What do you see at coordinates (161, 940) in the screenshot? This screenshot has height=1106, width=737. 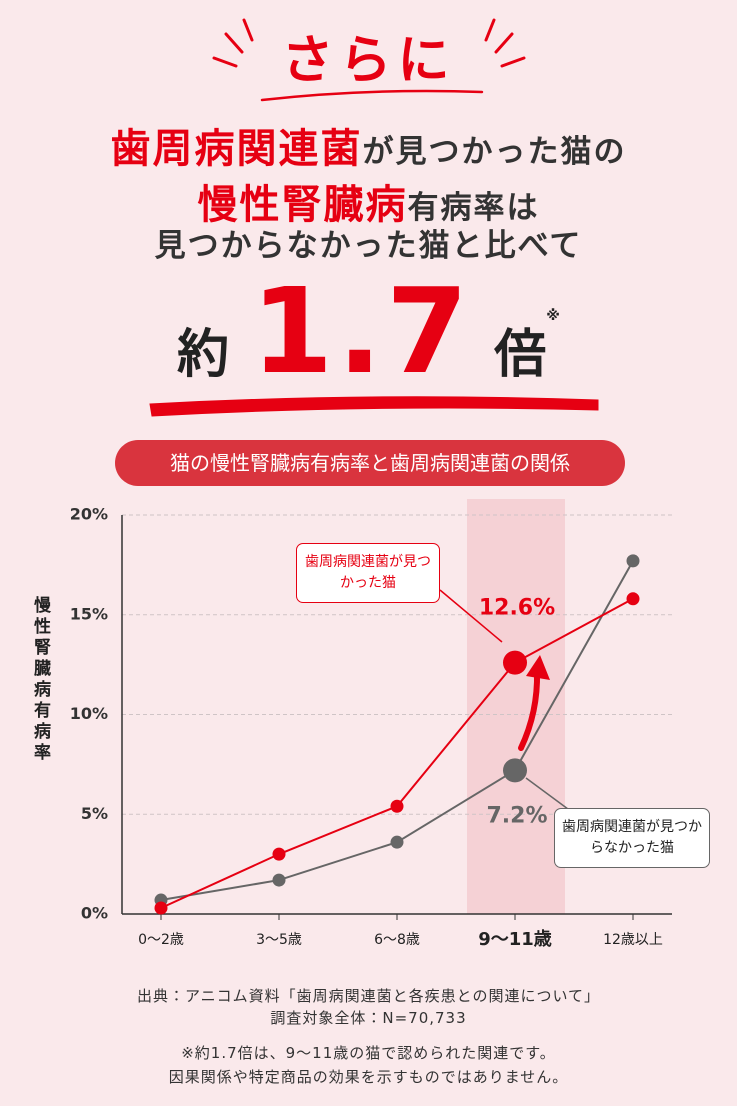 I see `x-tick-label: 0〜2歳` at bounding box center [161, 940].